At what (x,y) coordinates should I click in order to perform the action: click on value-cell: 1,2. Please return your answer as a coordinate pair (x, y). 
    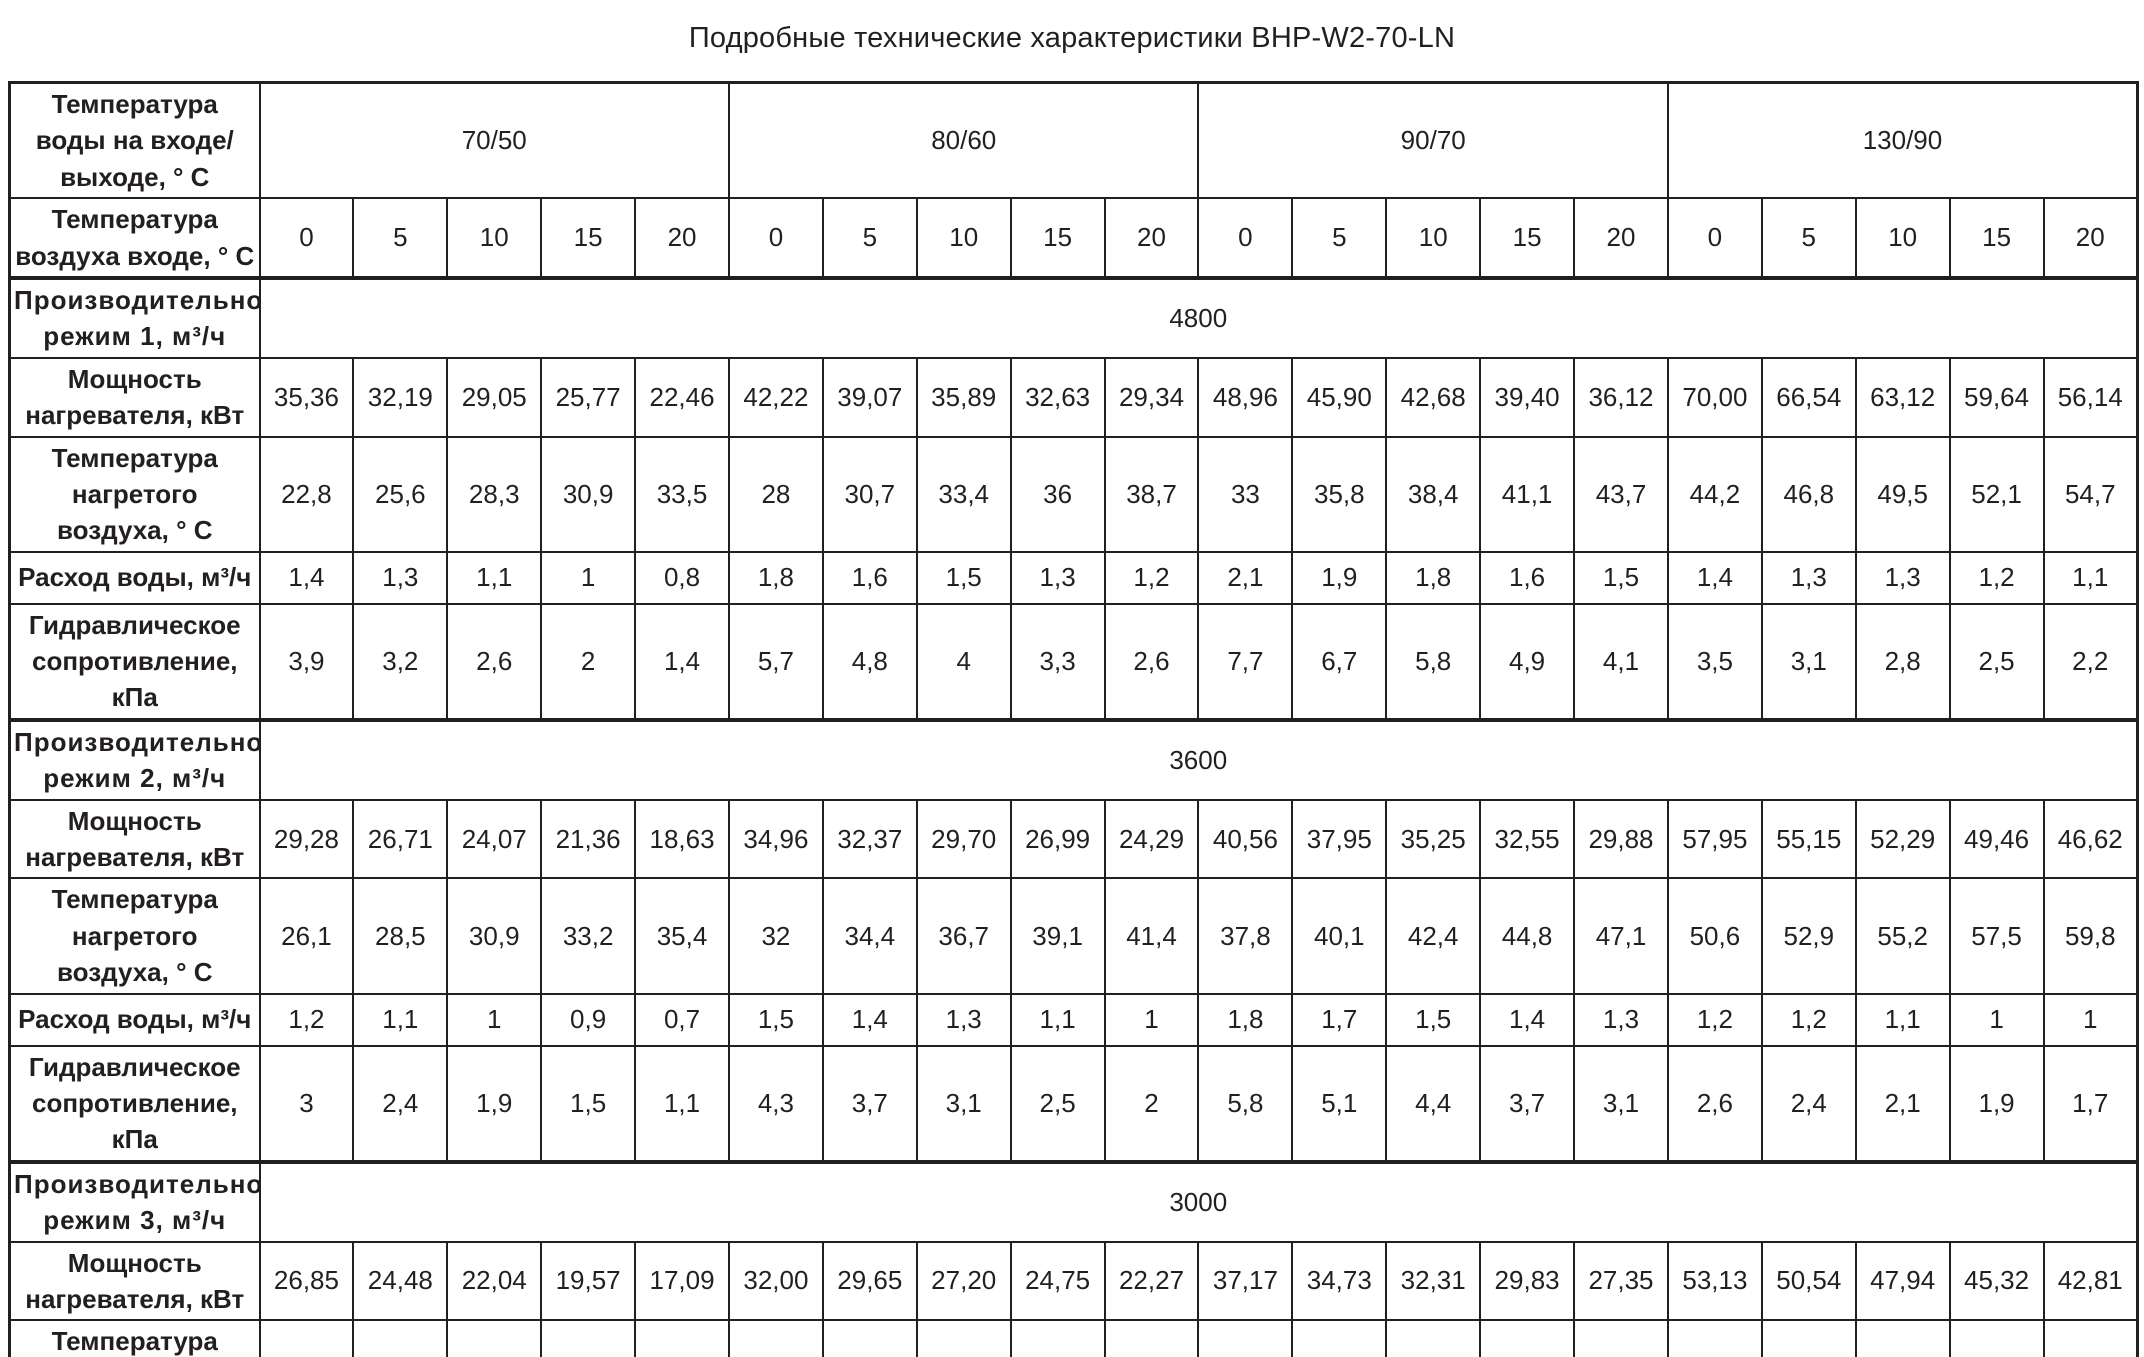
    Looking at the image, I should click on (306, 1019).